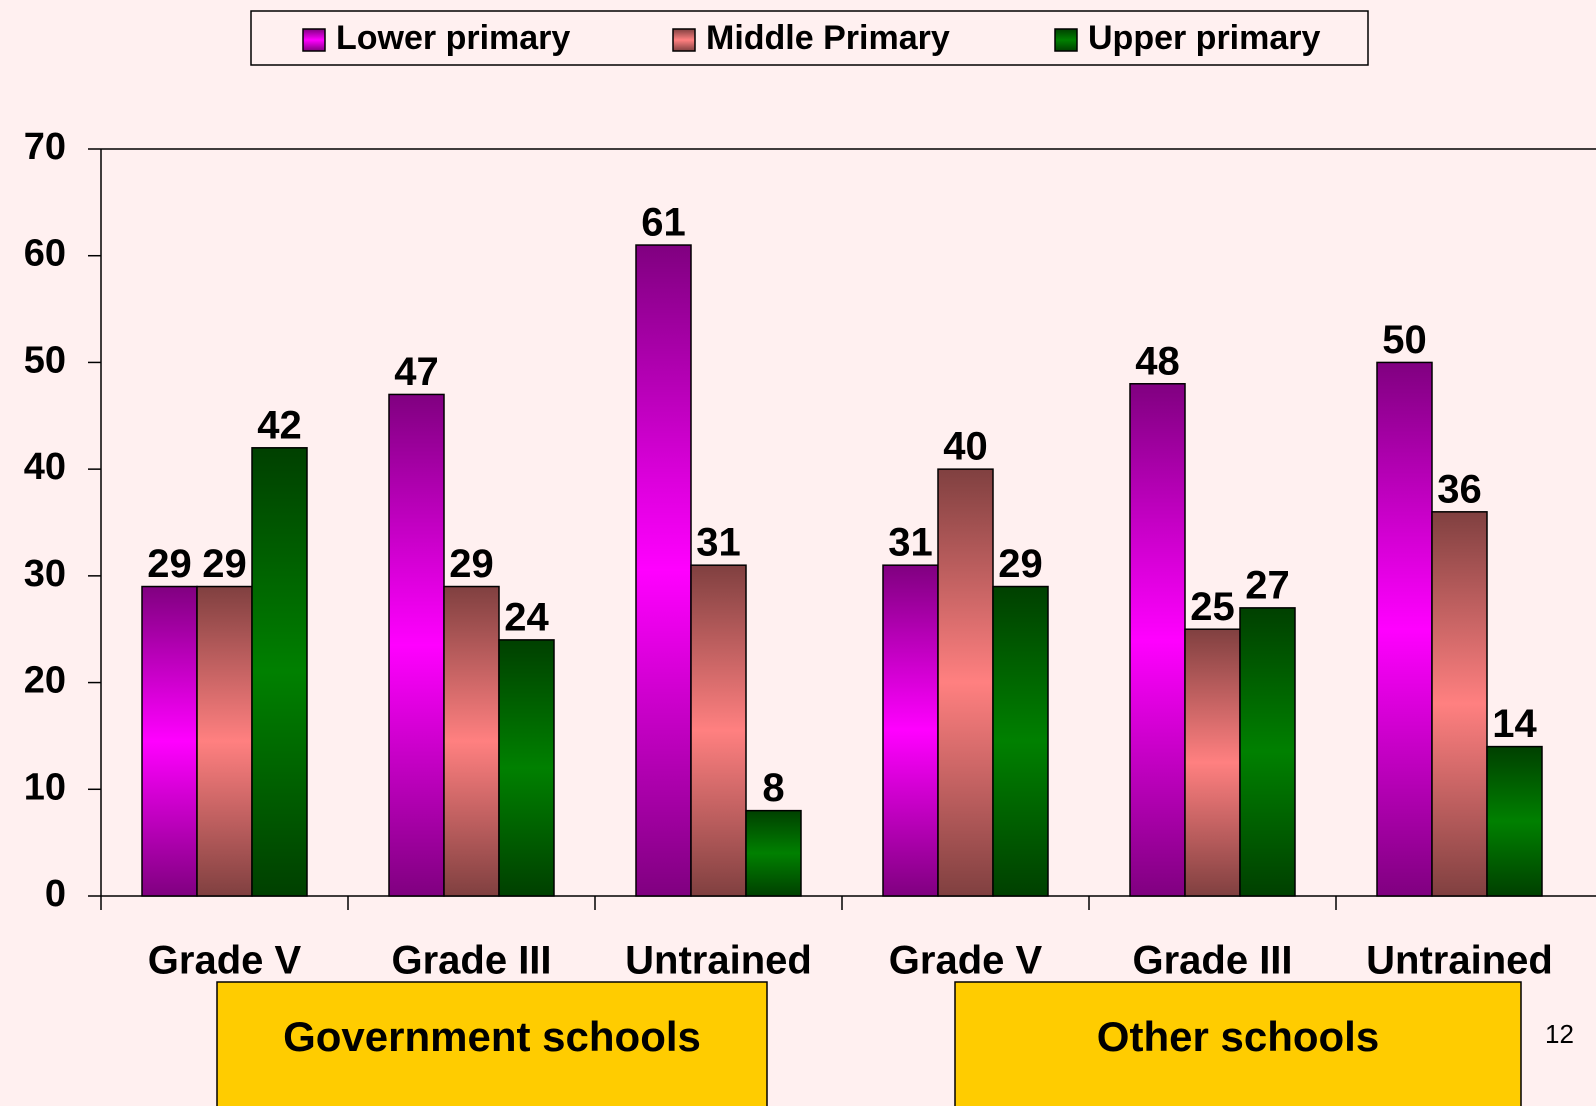 The height and width of the screenshot is (1106, 1596). What do you see at coordinates (45, 574) in the screenshot?
I see `y-tick-label: 30` at bounding box center [45, 574].